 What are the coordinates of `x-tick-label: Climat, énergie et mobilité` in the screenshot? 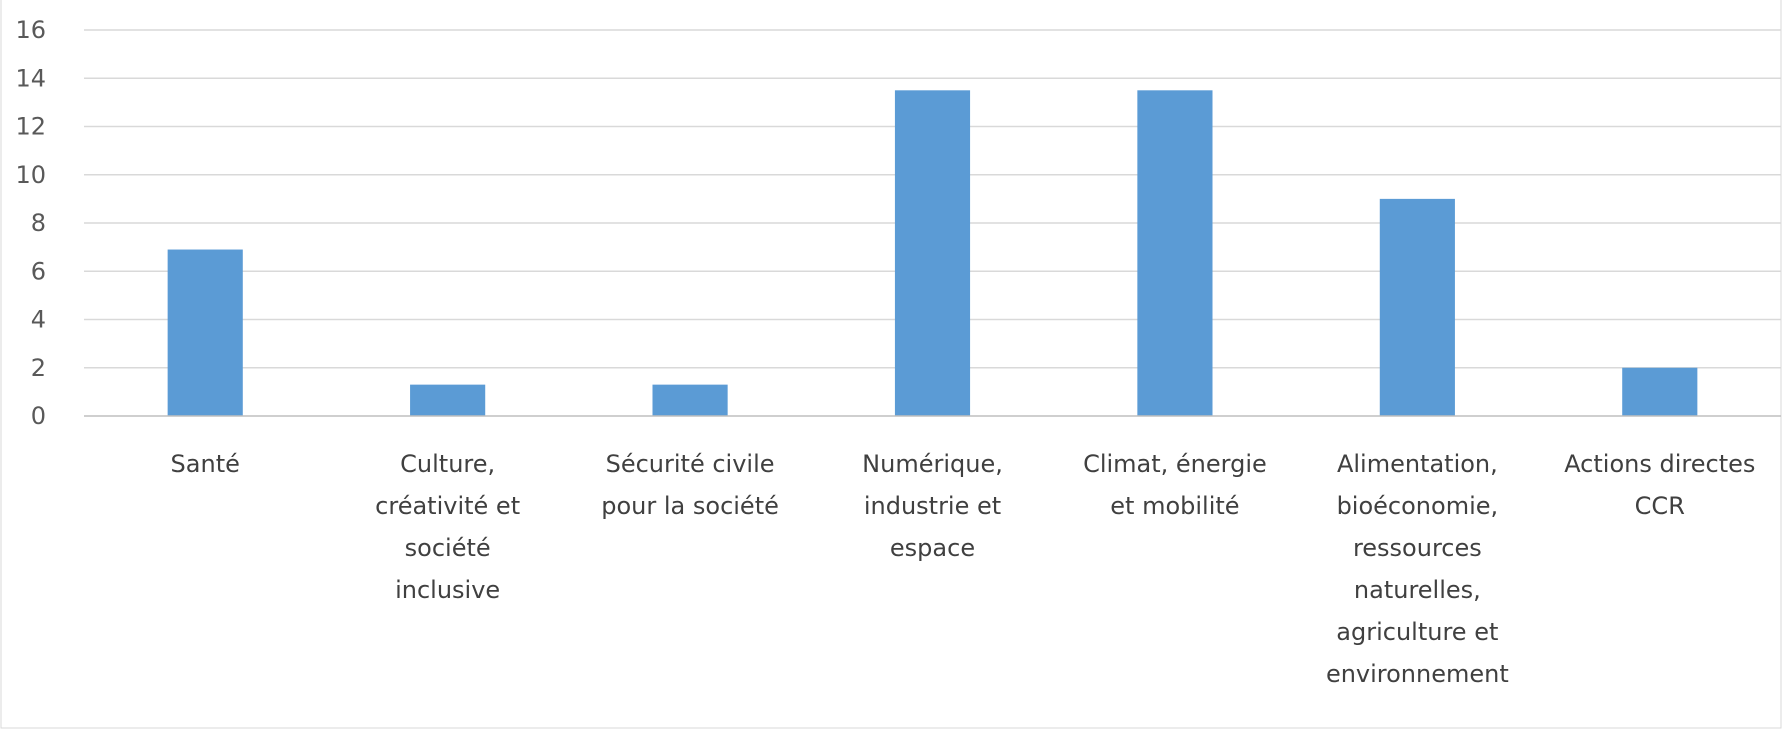 It's located at (1175, 485).